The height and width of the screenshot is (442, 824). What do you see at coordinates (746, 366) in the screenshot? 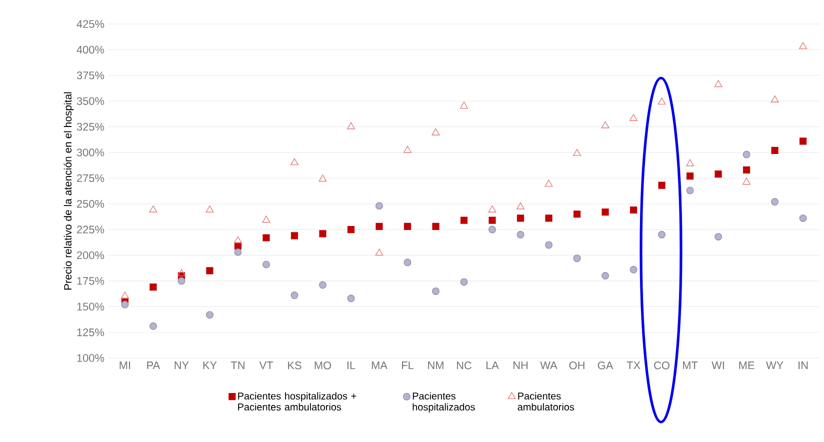
I see `x-tick-label: ME` at bounding box center [746, 366].